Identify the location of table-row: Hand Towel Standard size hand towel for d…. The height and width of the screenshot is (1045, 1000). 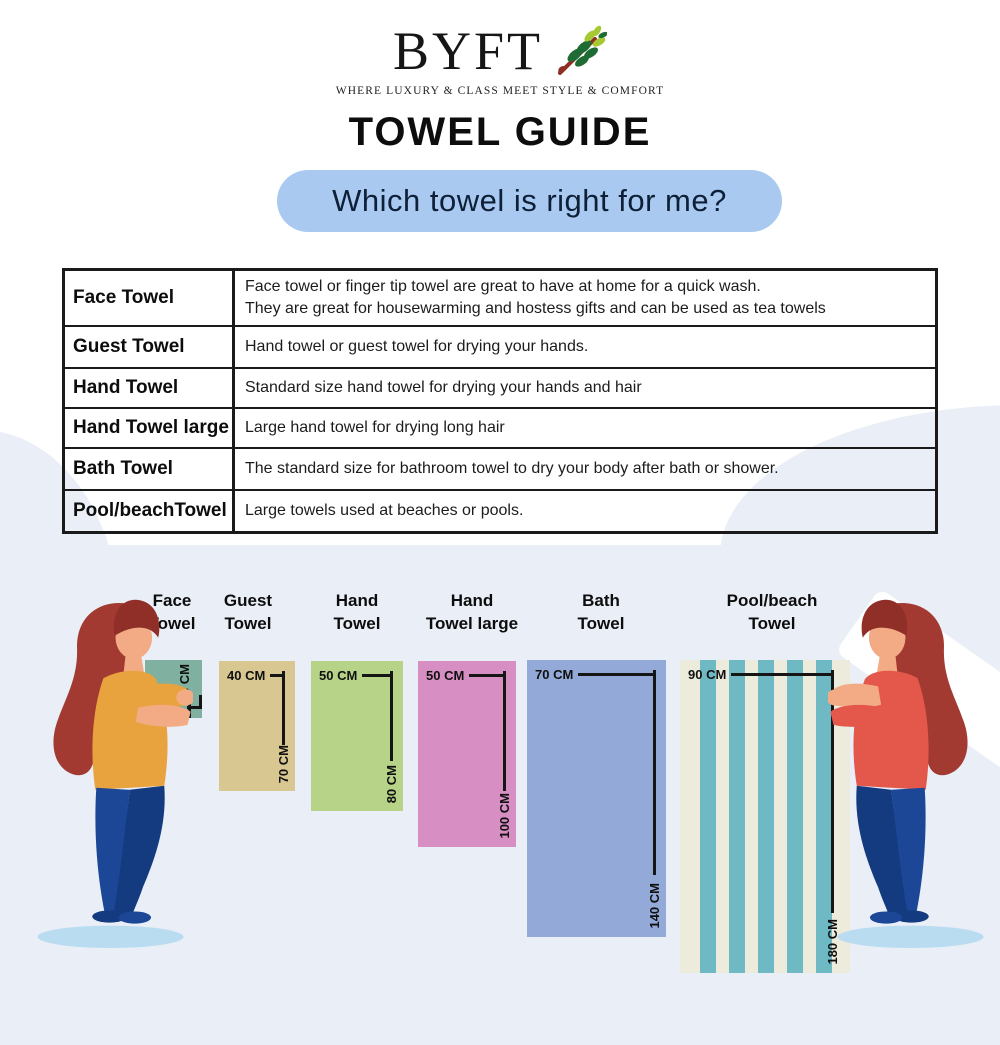
(500, 389).